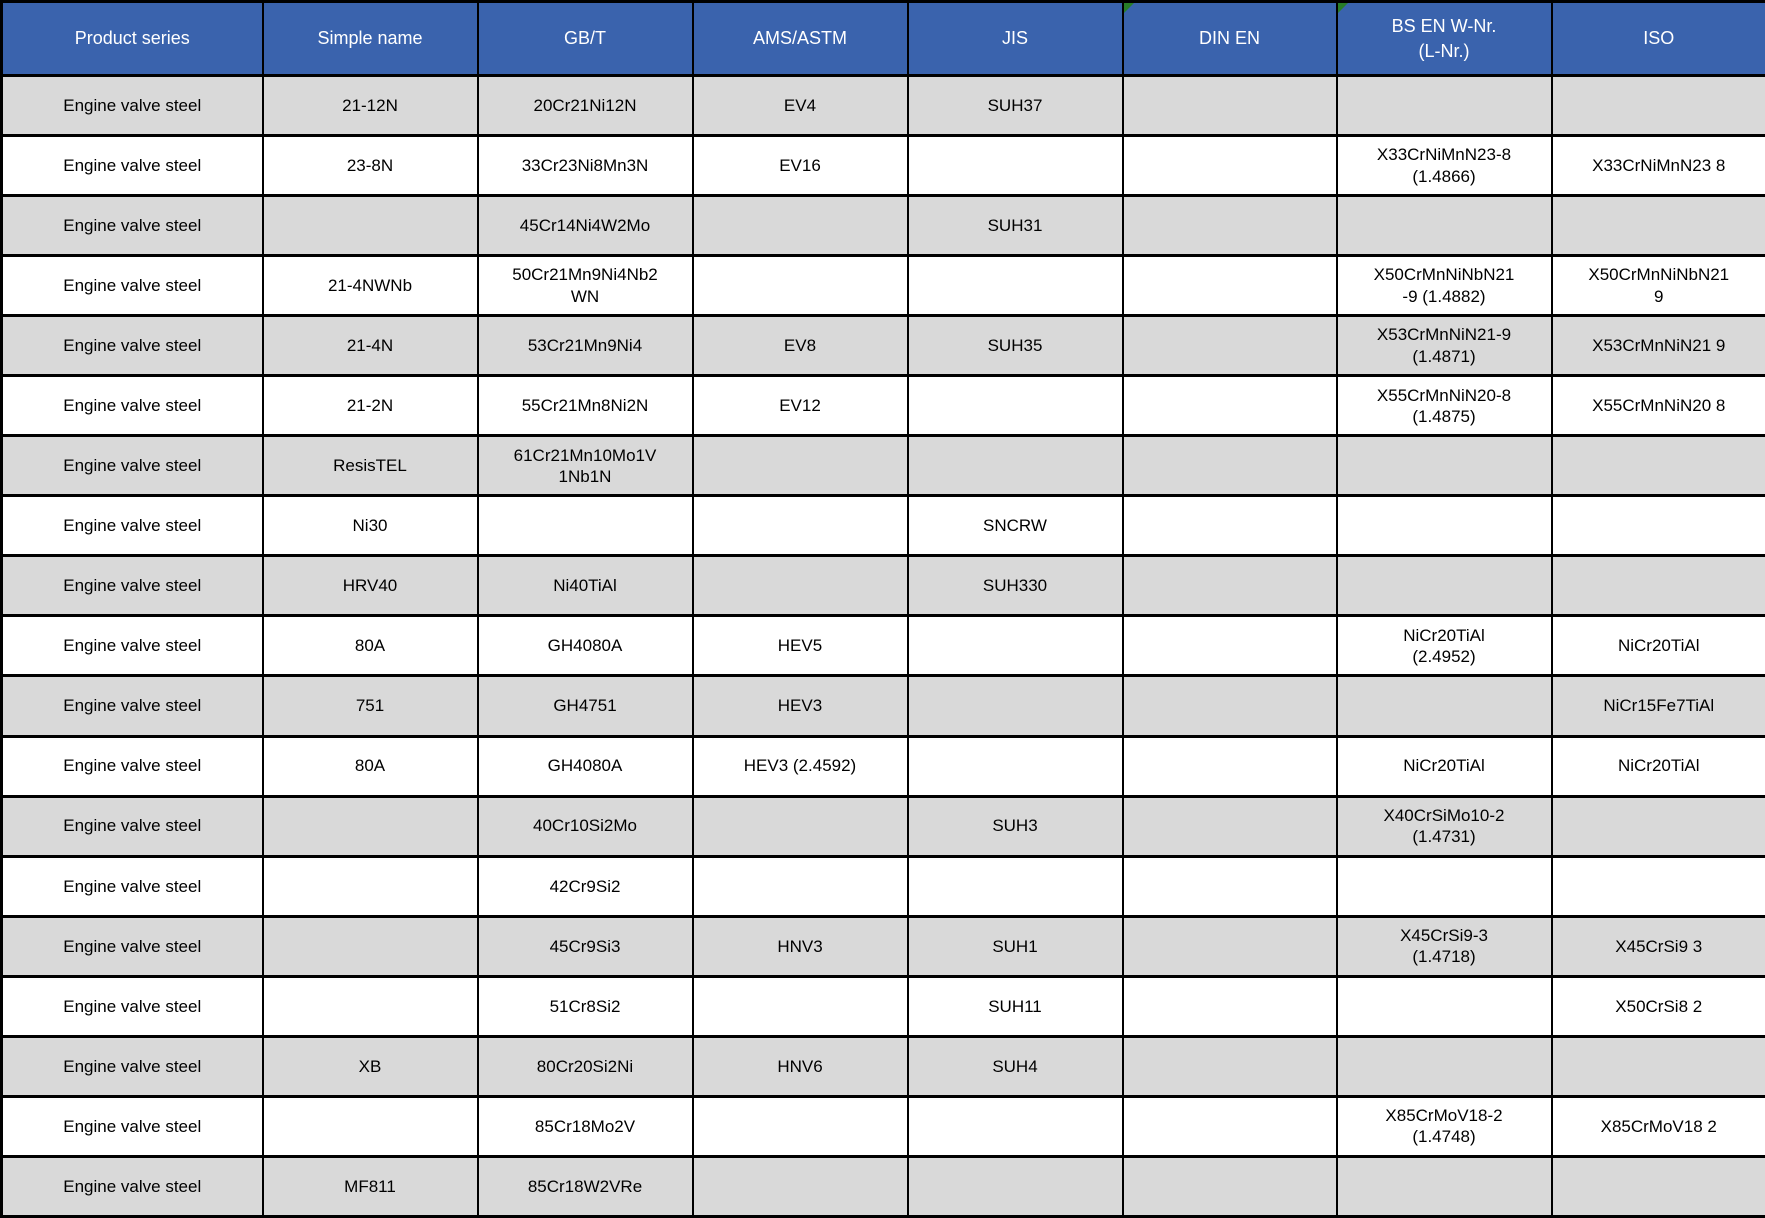 This screenshot has height=1218, width=1765. I want to click on table-row: Engine valve steel XB 80Cr20Si2Ni HNV6 SUH4, so click(882, 1066).